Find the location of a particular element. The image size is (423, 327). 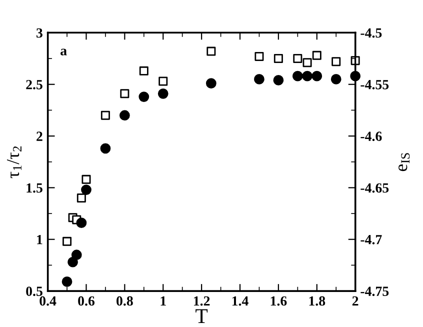

x-tick-label: 0.8 is located at coordinates (124, 301).